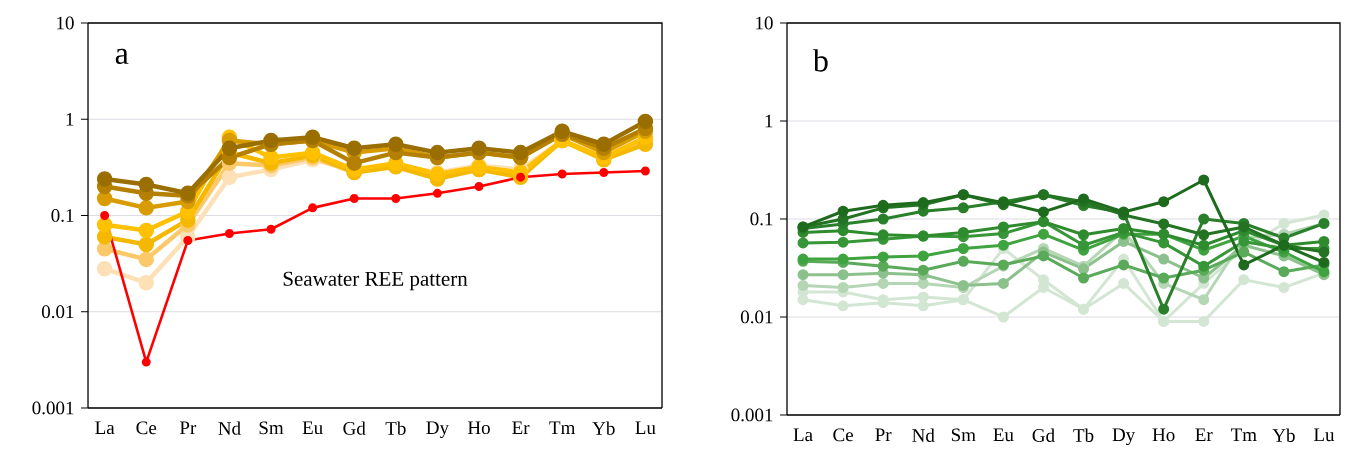 The image size is (1345, 449). What do you see at coordinates (820, 60) in the screenshot?
I see `text: b` at bounding box center [820, 60].